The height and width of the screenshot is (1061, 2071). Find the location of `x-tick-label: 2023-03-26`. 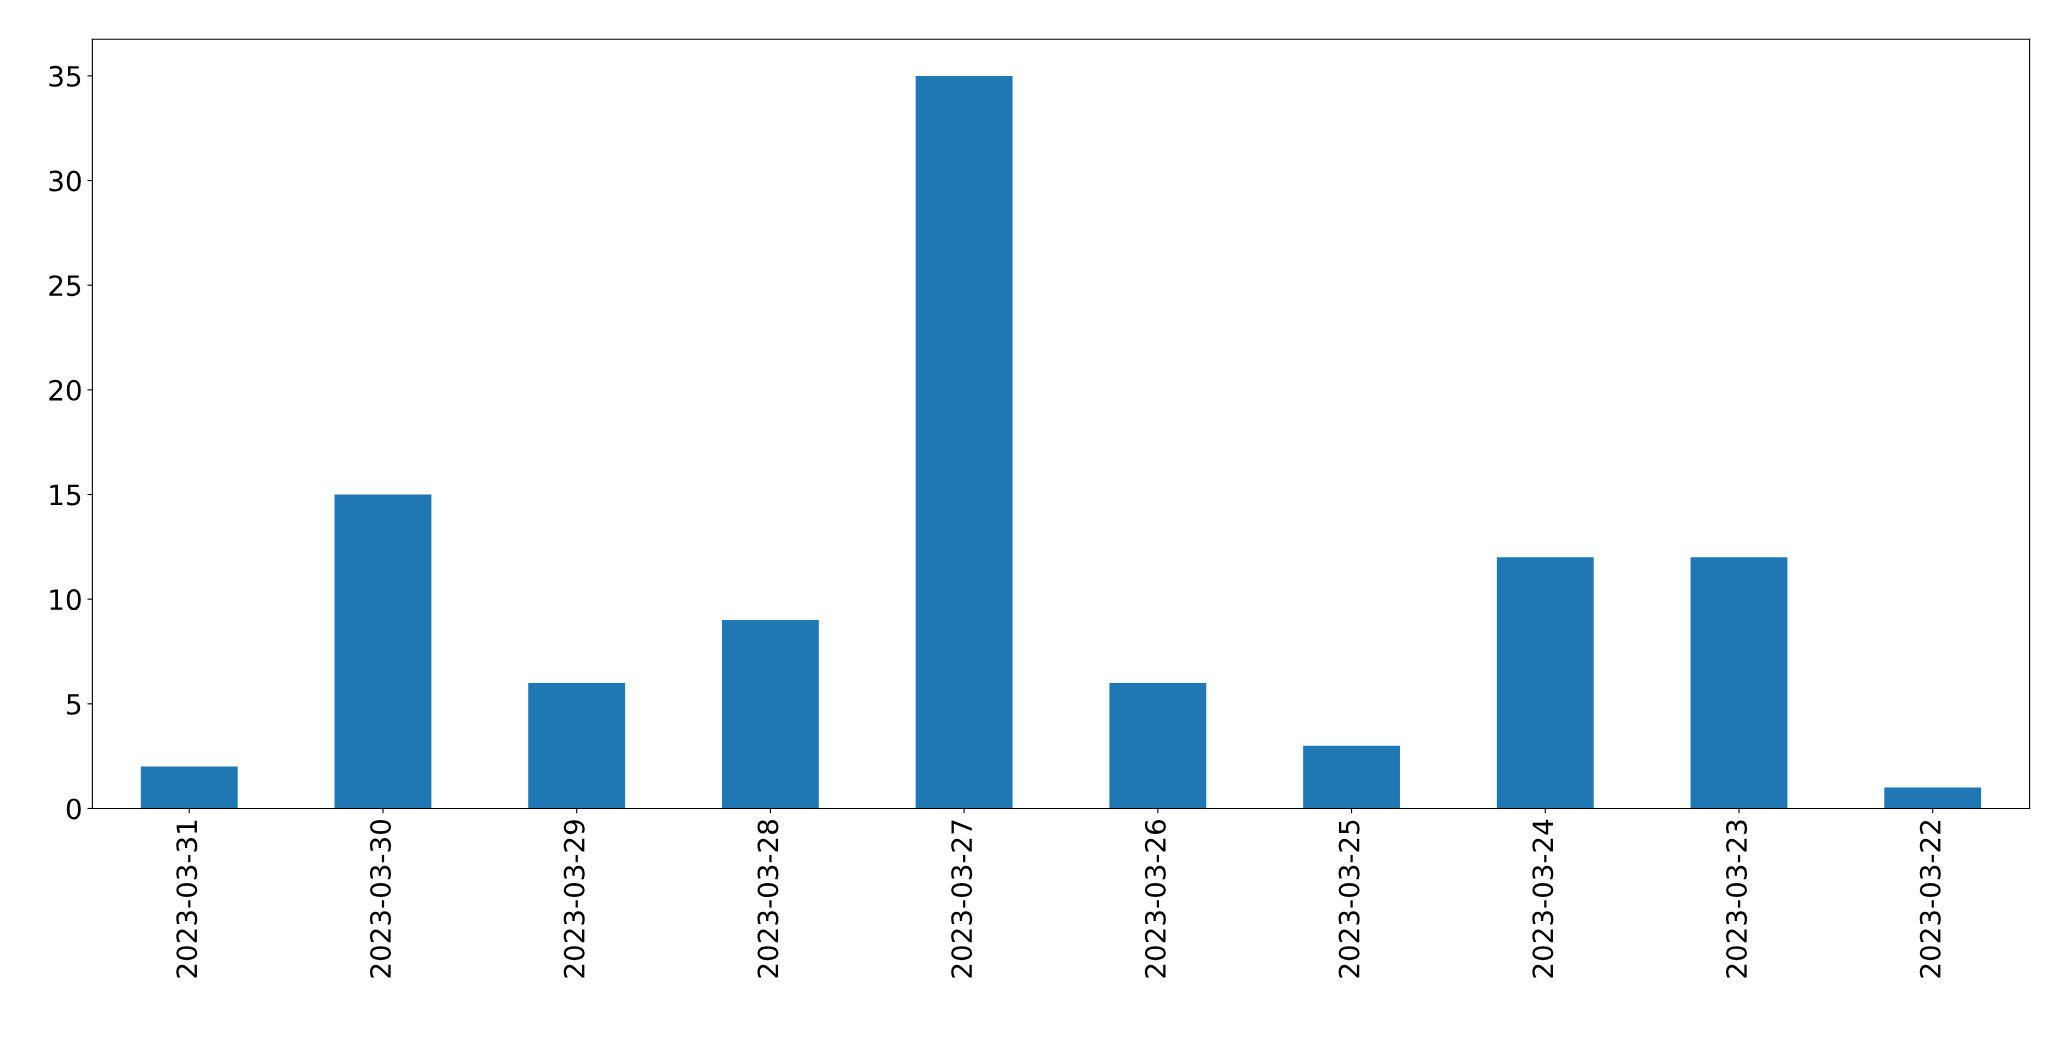

x-tick-label: 2023-03-26 is located at coordinates (1155, 898).